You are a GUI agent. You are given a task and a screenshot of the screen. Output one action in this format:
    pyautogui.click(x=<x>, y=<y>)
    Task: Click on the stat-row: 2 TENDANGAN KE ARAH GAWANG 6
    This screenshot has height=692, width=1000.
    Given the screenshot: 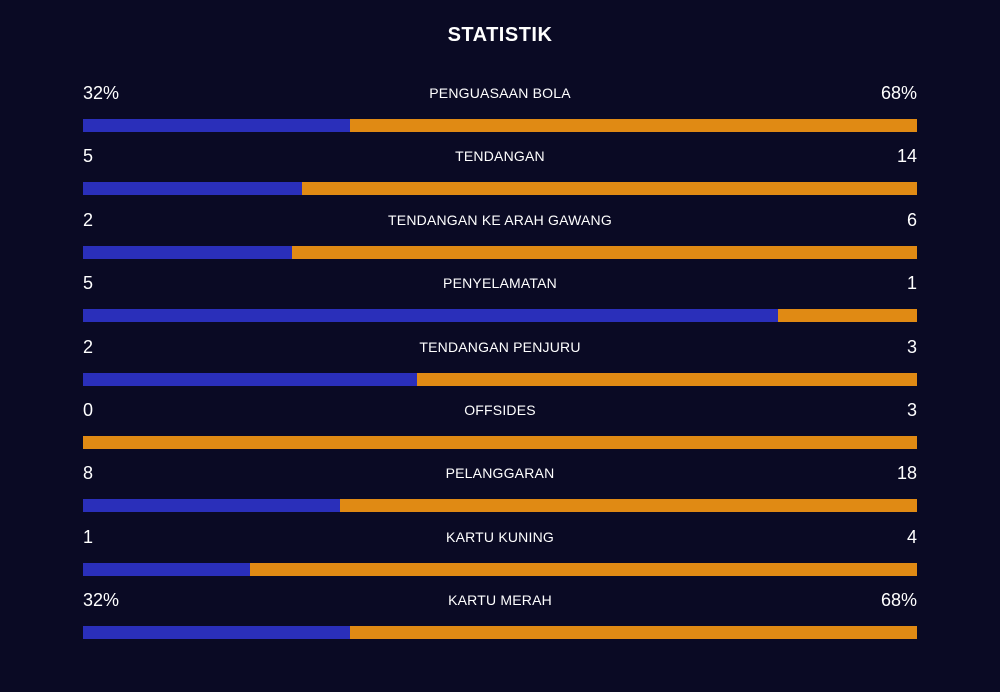 What is the action you would take?
    pyautogui.click(x=500, y=237)
    